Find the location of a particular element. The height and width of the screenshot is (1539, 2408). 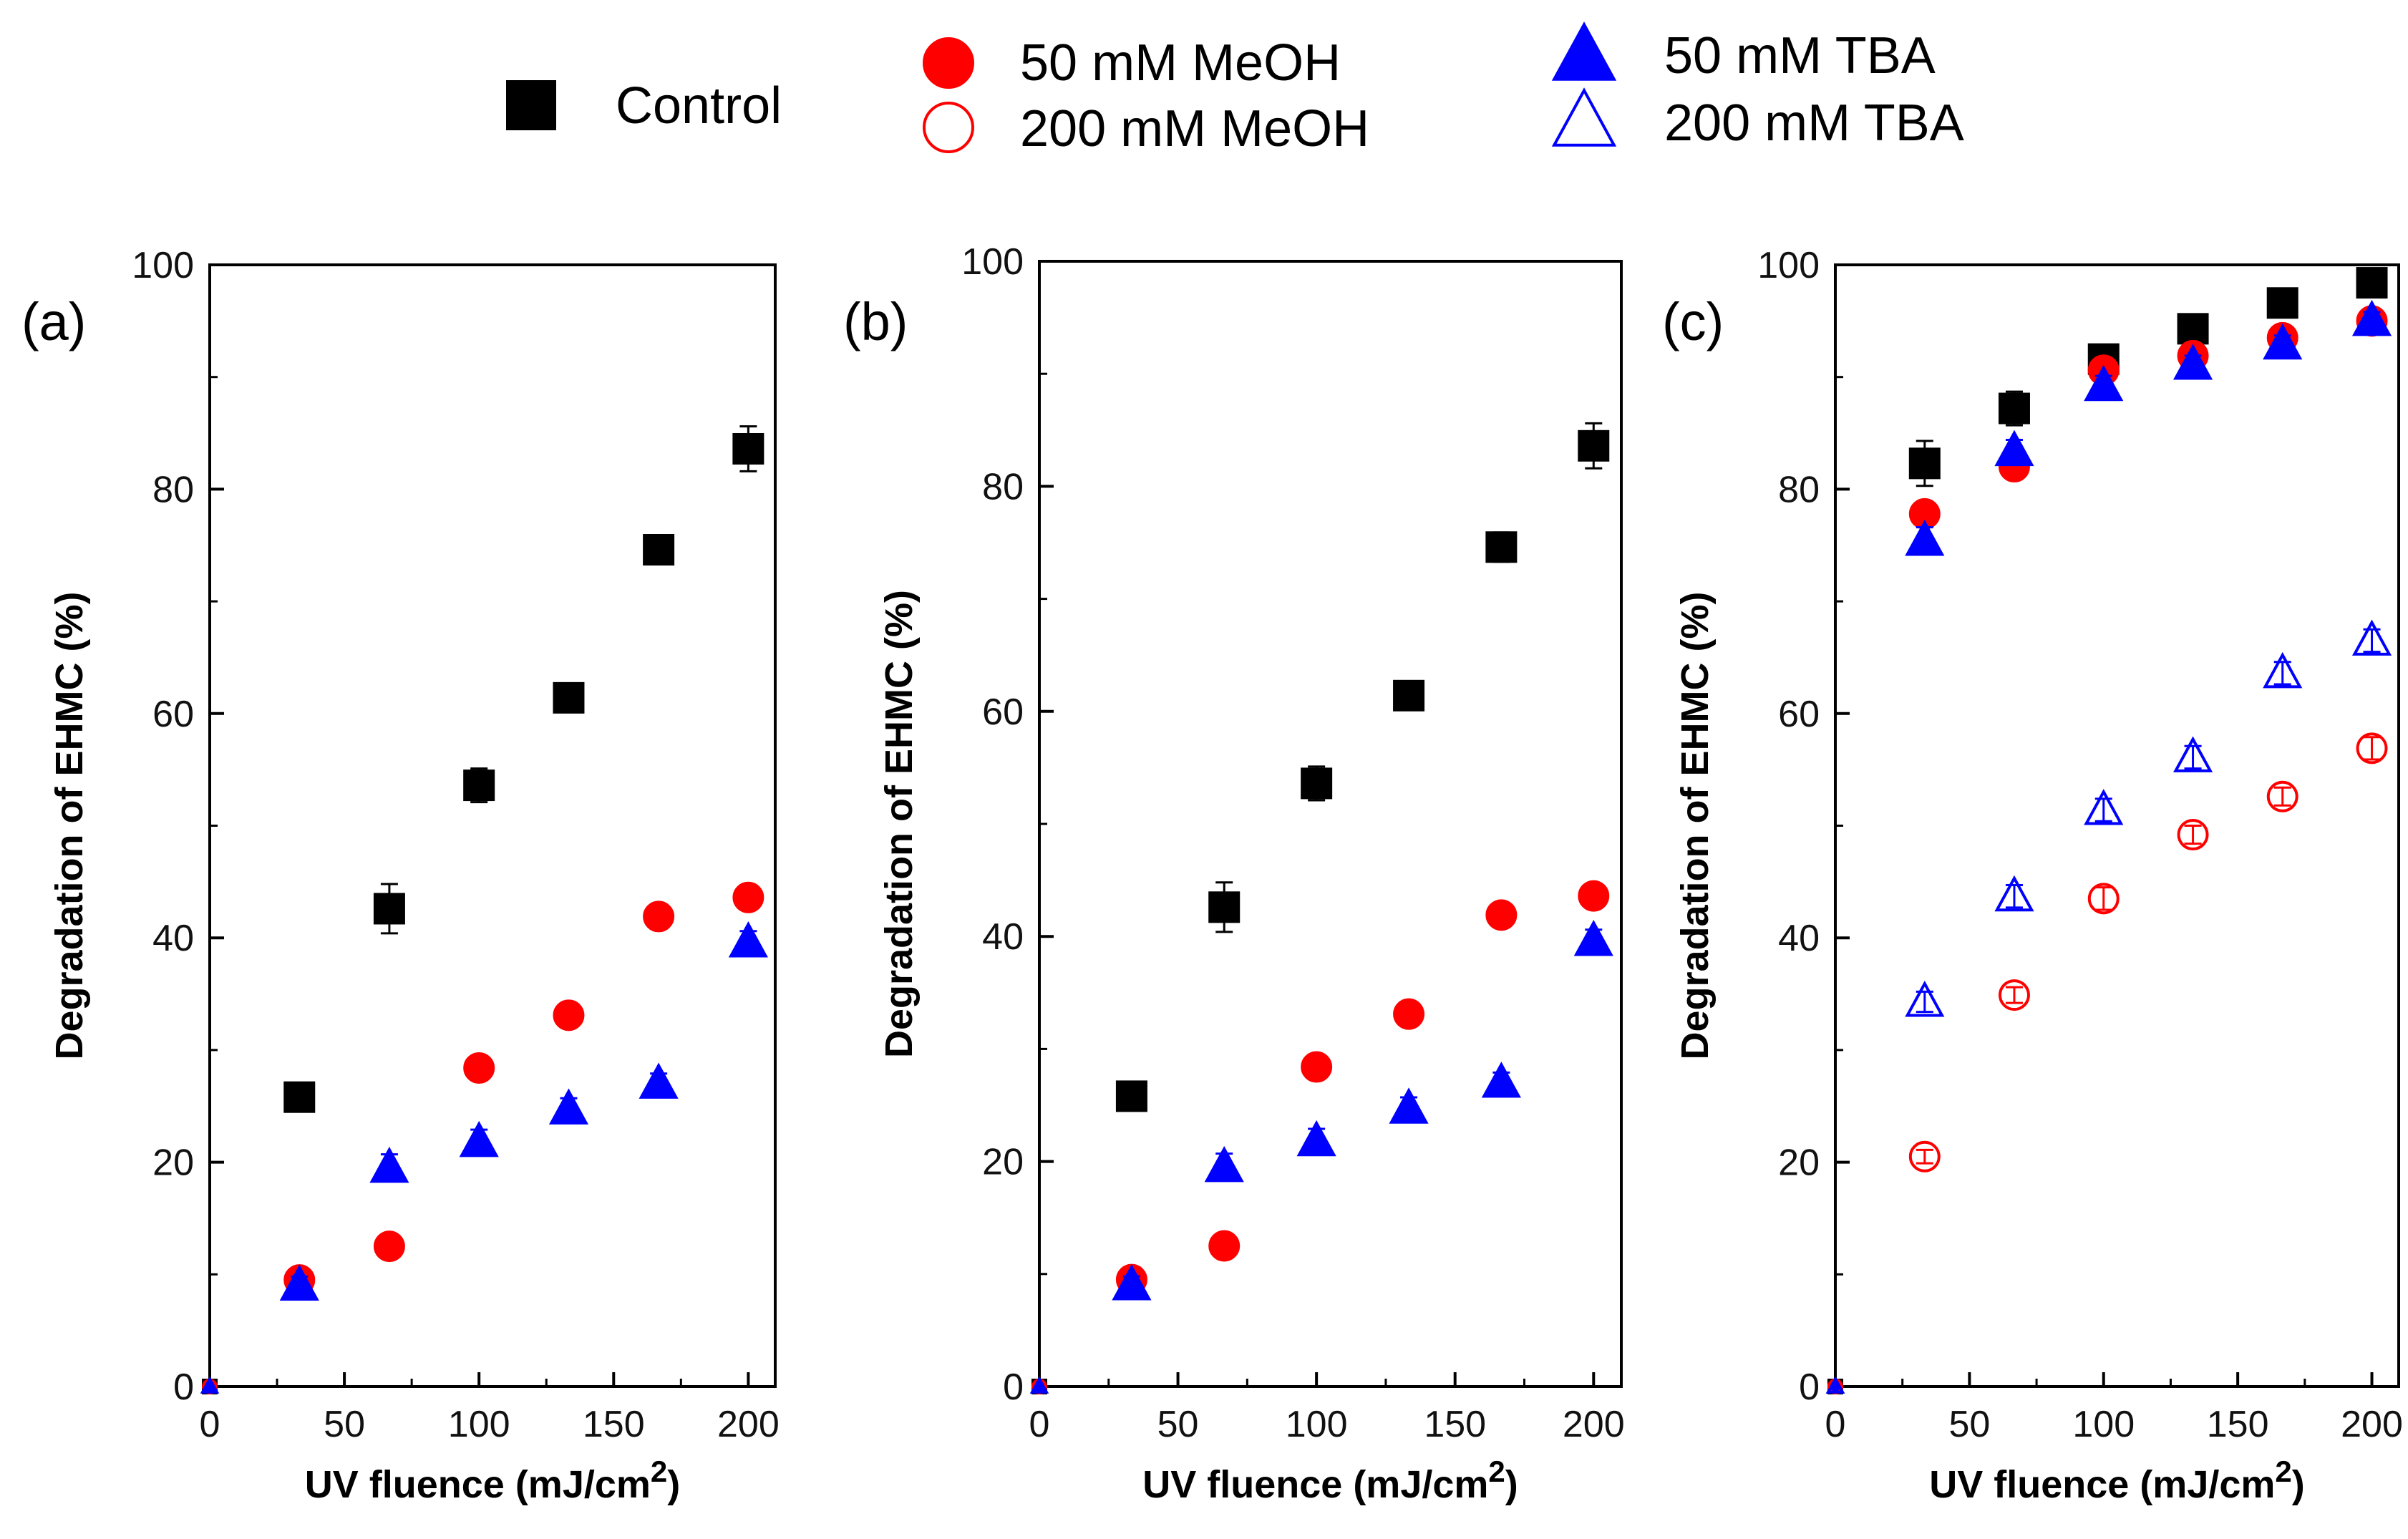

legend-label: 200 mM TBA is located at coordinates (1814, 123).